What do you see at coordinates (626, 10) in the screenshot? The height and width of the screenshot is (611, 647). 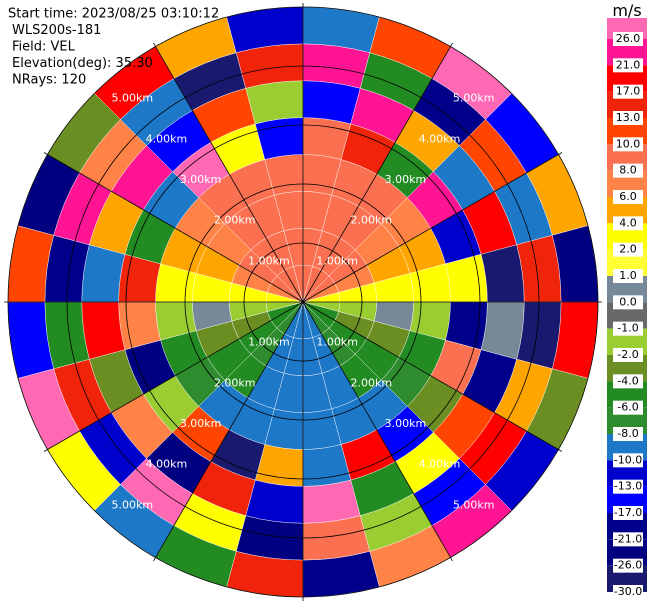 I see `colorbar-title: m/s` at bounding box center [626, 10].